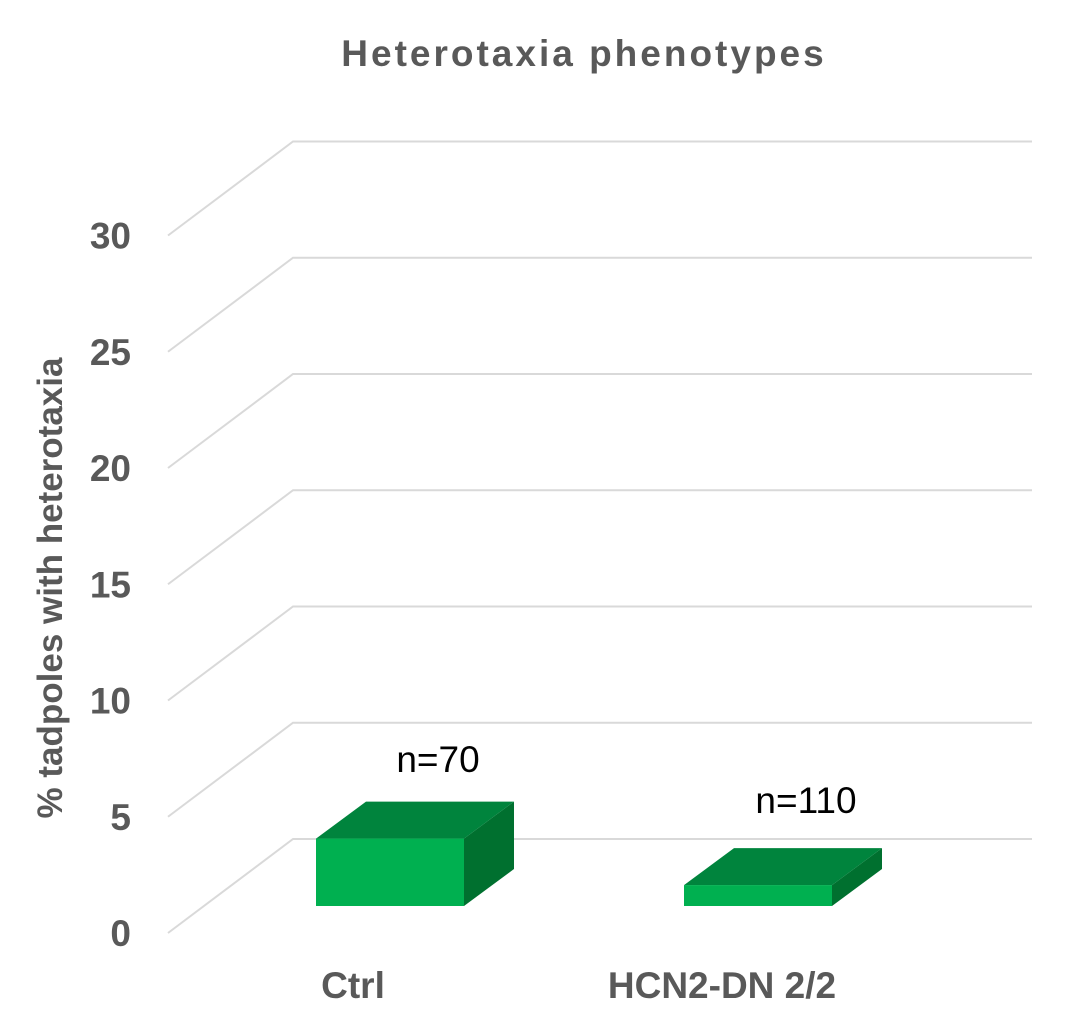 Image resolution: width=1080 pixels, height=1032 pixels. Describe the element at coordinates (353, 985) in the screenshot. I see `x-category-label-0: Ctrl` at that location.